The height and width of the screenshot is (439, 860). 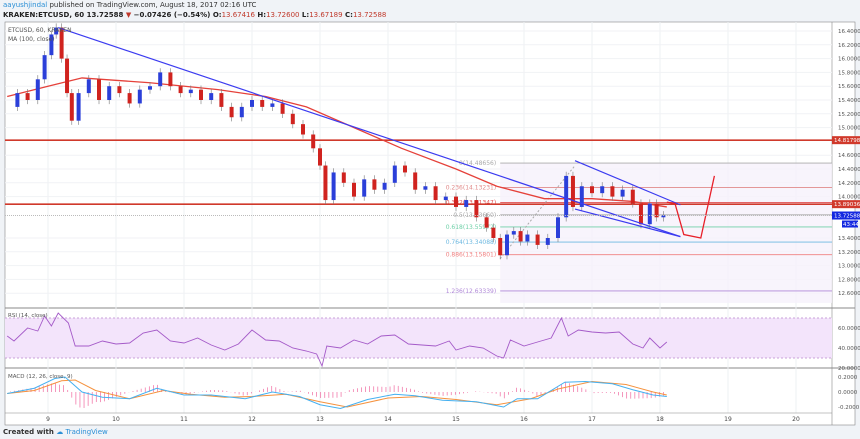 What do you see at coordinates (262, 15) in the screenshot?
I see `h-label: H:` at bounding box center [262, 15].